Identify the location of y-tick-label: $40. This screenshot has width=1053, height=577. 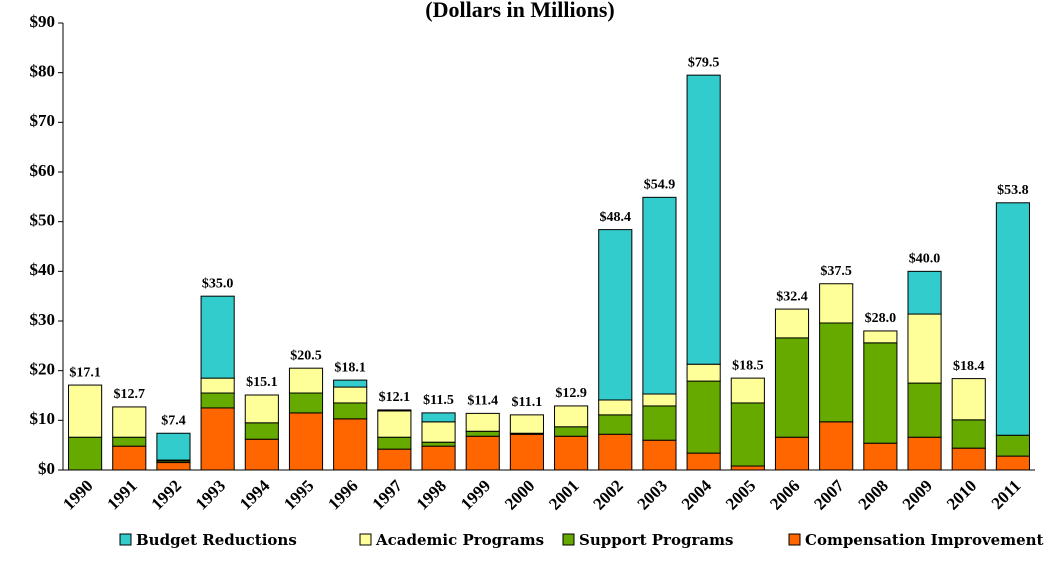
(43, 269).